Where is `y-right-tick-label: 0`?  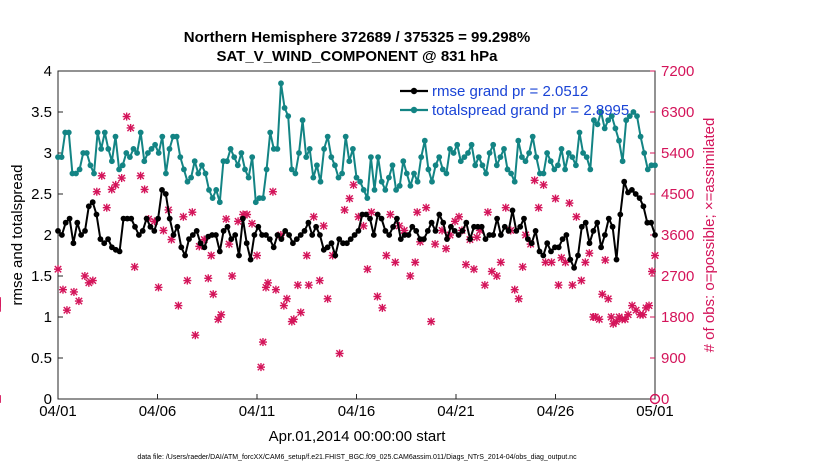
y-right-tick-label: 0 is located at coordinates (665, 399).